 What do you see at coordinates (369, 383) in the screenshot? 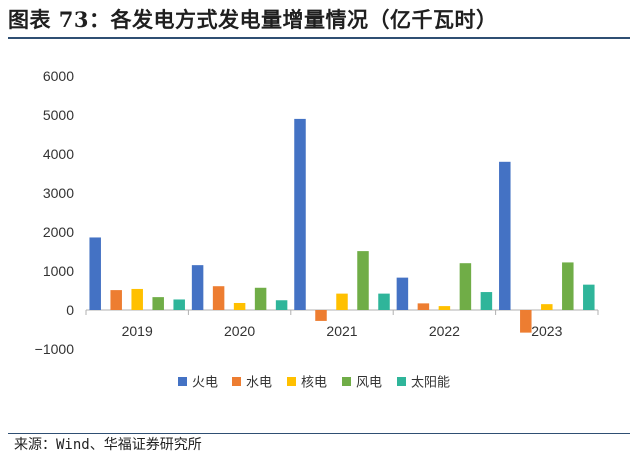
I see `legend-label: 风电` at bounding box center [369, 383].